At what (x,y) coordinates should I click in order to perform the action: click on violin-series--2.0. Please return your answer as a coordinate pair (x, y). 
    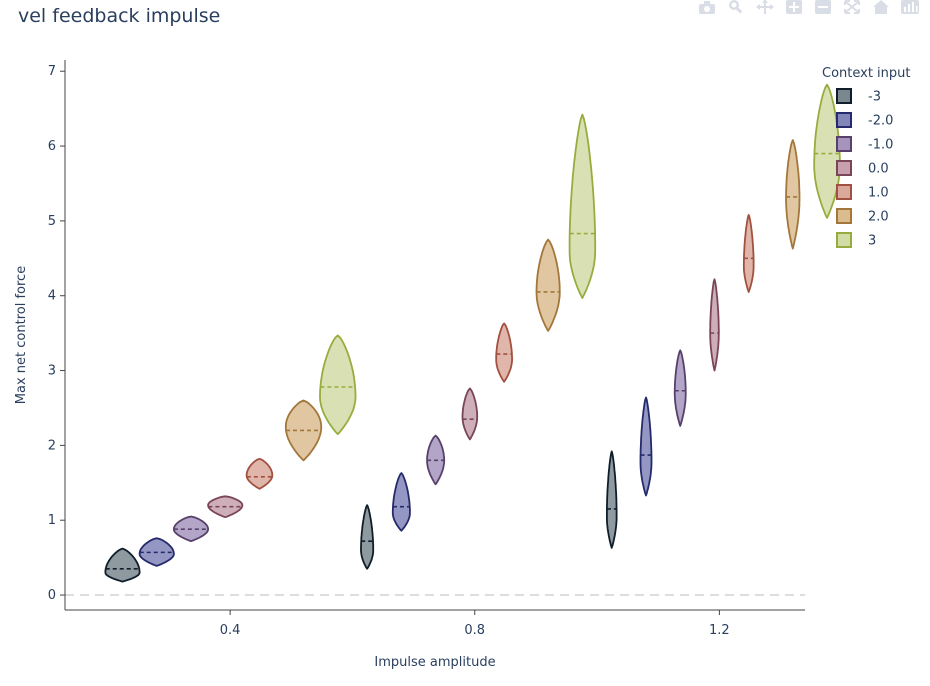
    Looking at the image, I should click on (395, 481).